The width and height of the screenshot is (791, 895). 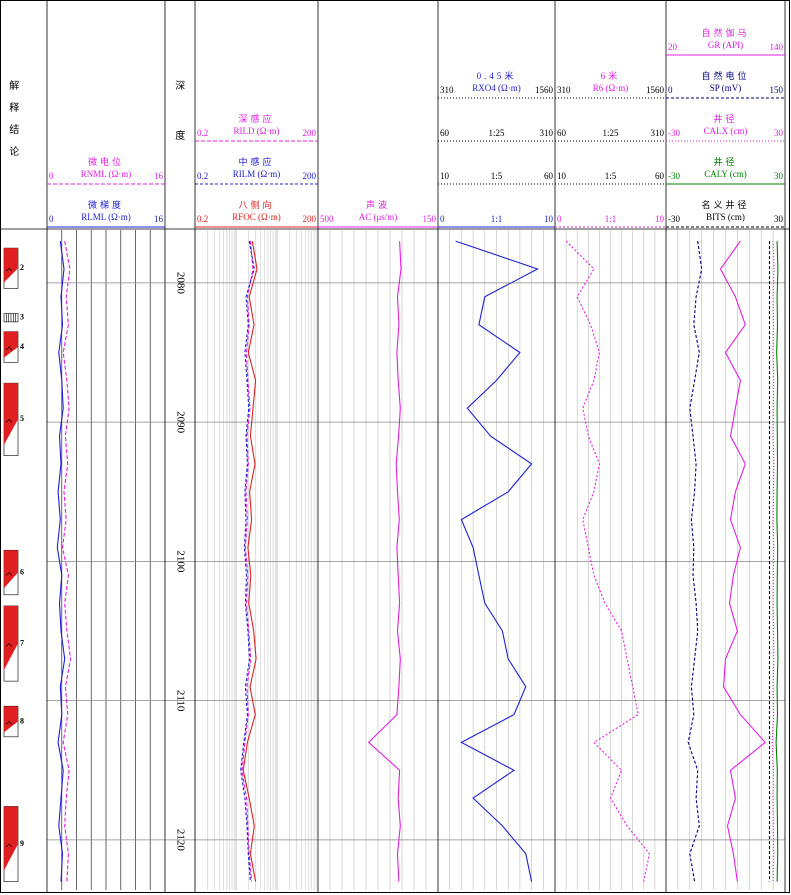 What do you see at coordinates (725, 45) in the screenshot?
I see `curve-name: GR (API)` at bounding box center [725, 45].